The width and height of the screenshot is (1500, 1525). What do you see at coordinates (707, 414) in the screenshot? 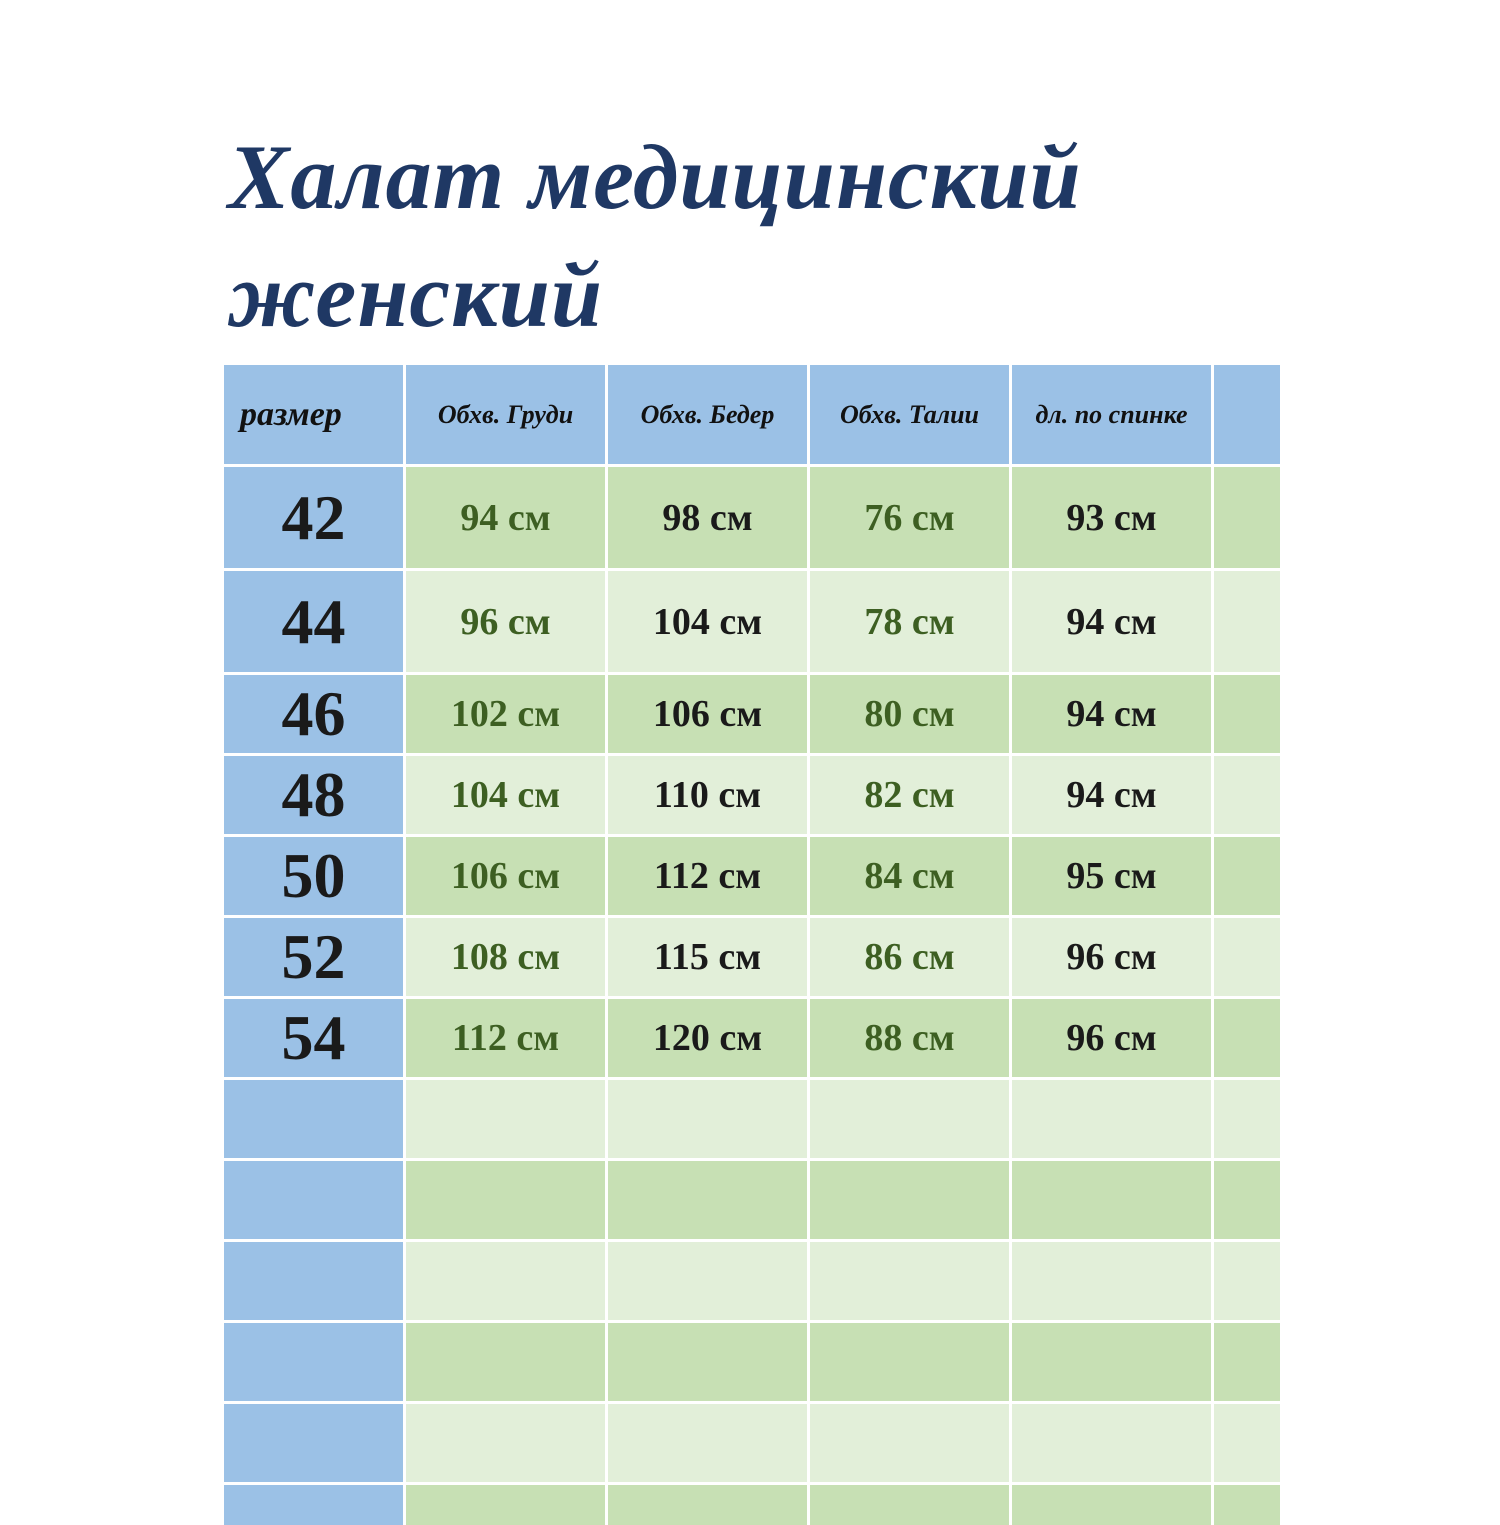
I see `header-hips: Обхв. Бедер` at bounding box center [707, 414].